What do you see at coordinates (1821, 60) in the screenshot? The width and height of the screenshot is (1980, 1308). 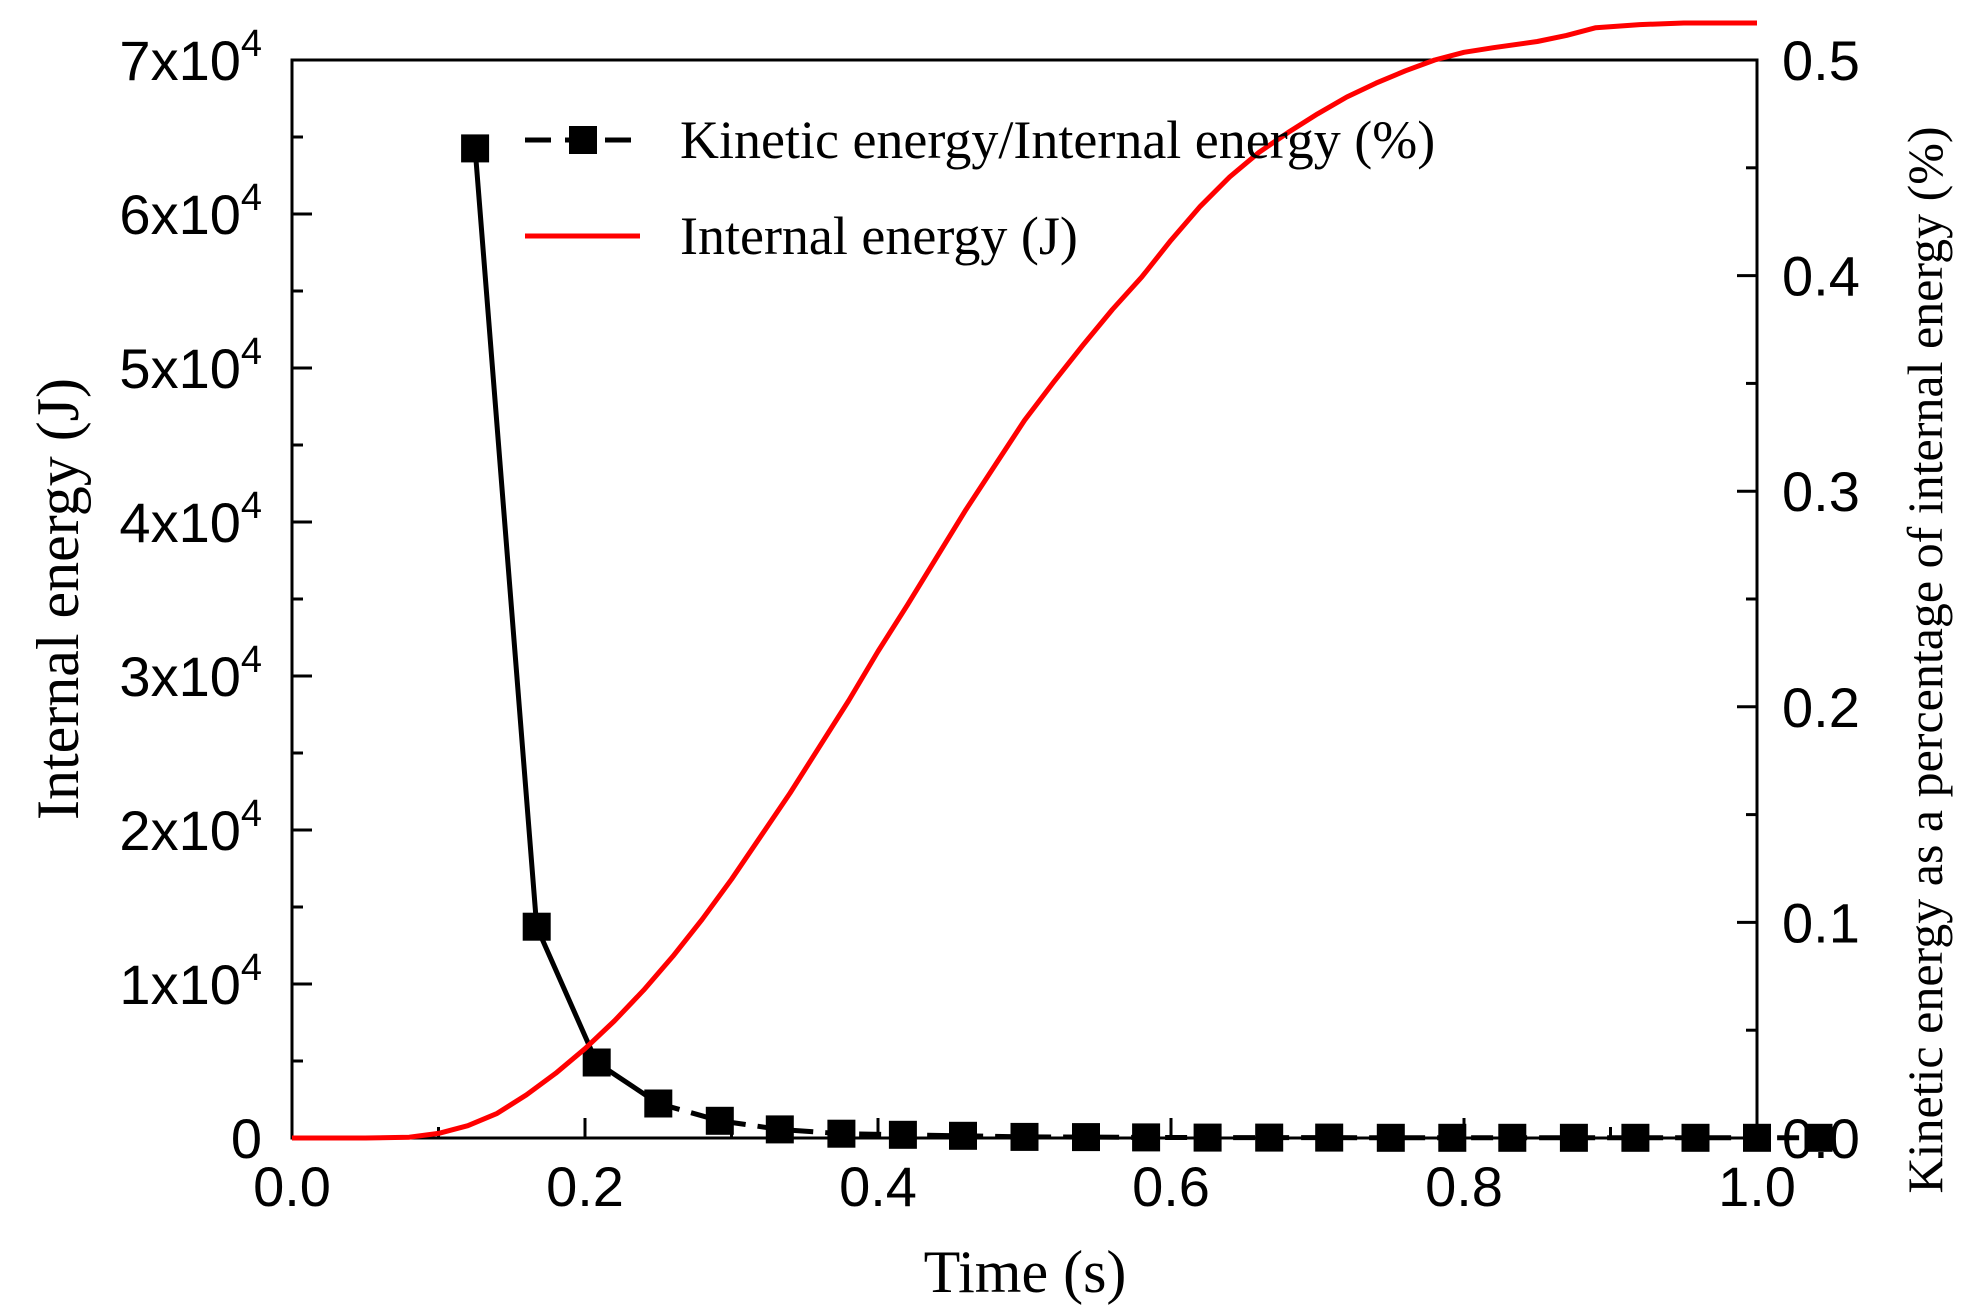 I see `y-right-tick-label: 0.5` at bounding box center [1821, 60].